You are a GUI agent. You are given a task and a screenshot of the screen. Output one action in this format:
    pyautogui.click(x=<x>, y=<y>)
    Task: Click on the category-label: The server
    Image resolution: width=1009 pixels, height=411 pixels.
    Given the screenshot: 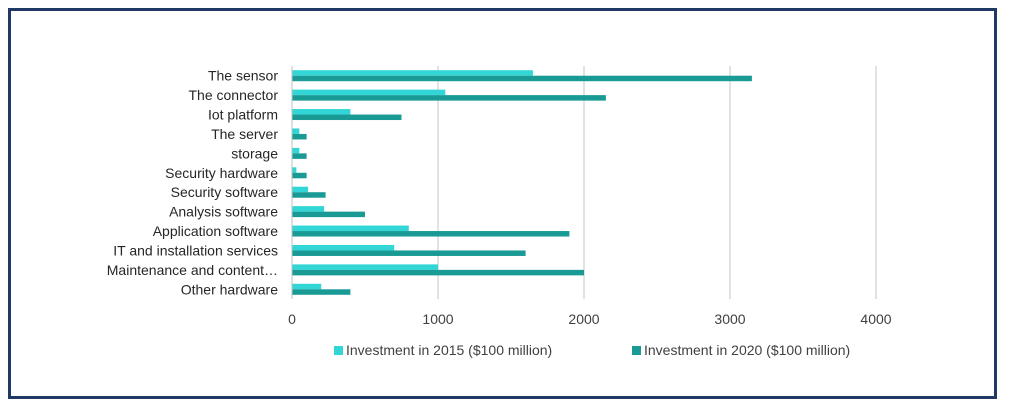 What is the action you would take?
    pyautogui.click(x=244, y=134)
    